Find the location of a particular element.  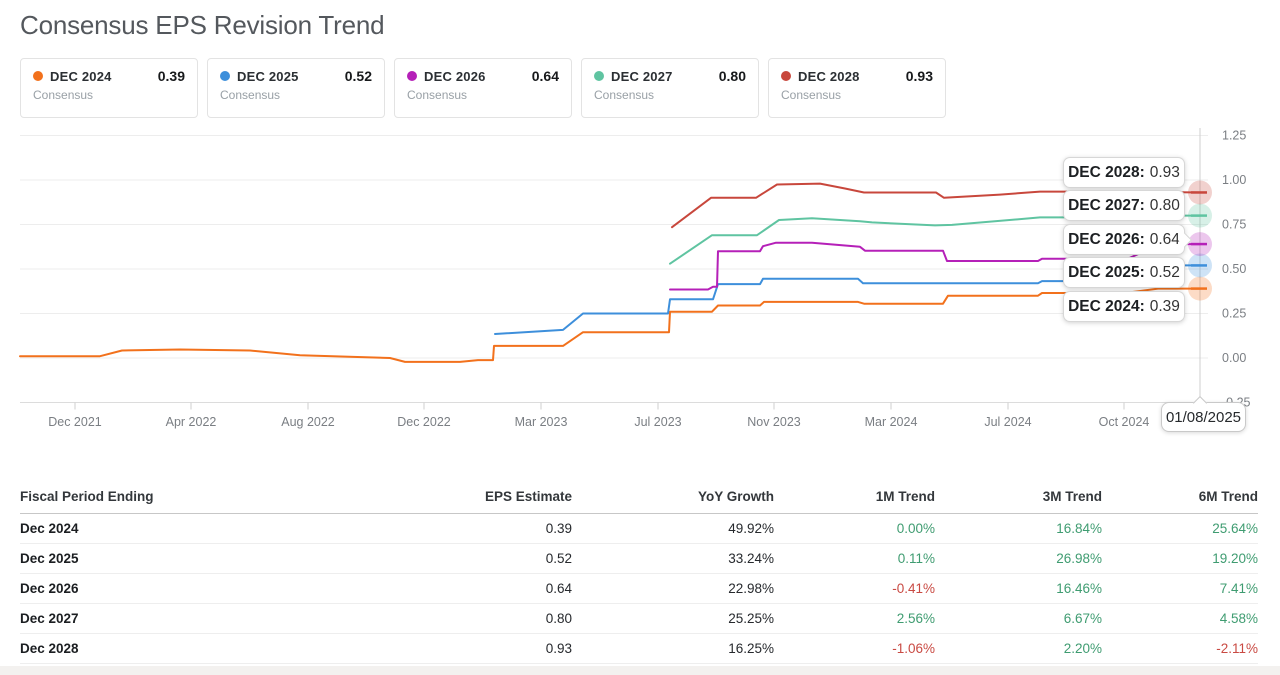

crosshair-date-value: 01/08/2025 is located at coordinates (1203, 417).